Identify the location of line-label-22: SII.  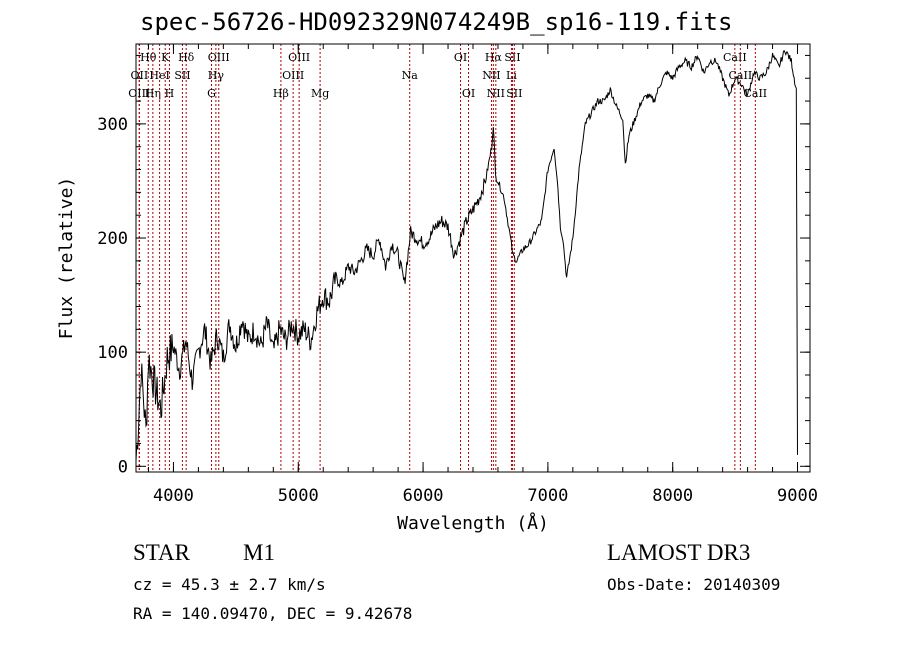
(512, 57).